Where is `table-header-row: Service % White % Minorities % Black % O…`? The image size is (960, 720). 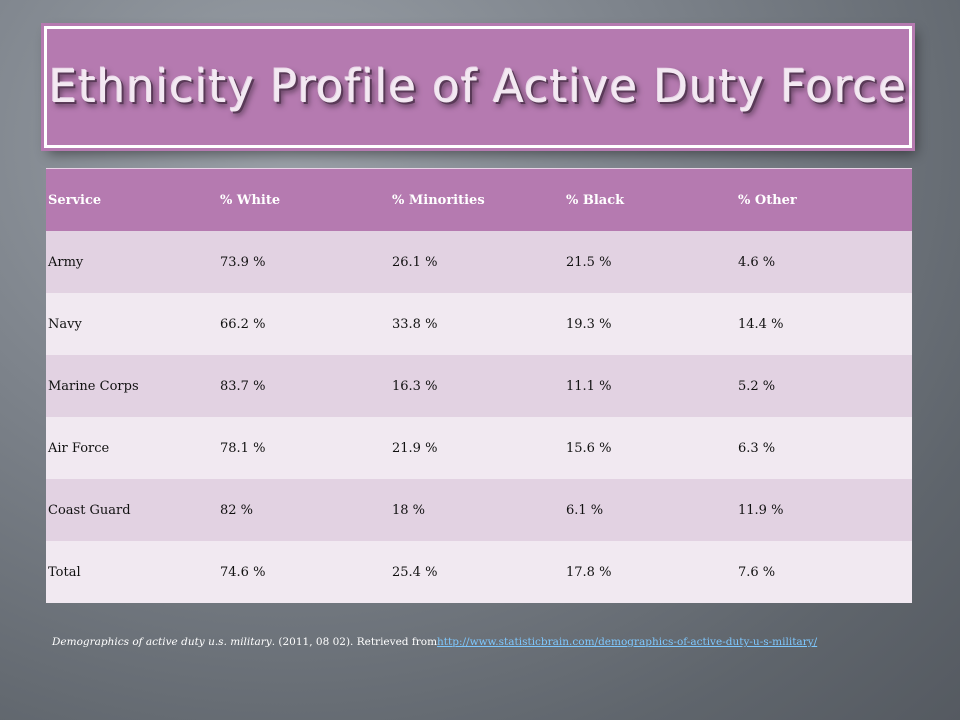
table-header-row: Service % White % Minorities % Black % O… is located at coordinates (479, 199).